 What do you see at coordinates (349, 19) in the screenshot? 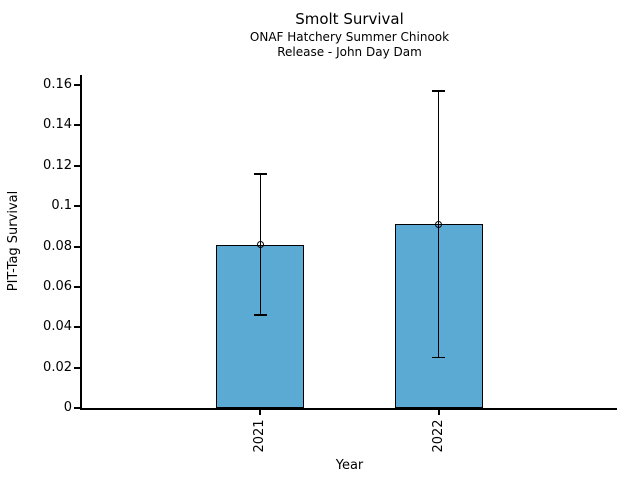
I see `chart-title: Smolt Survival` at bounding box center [349, 19].